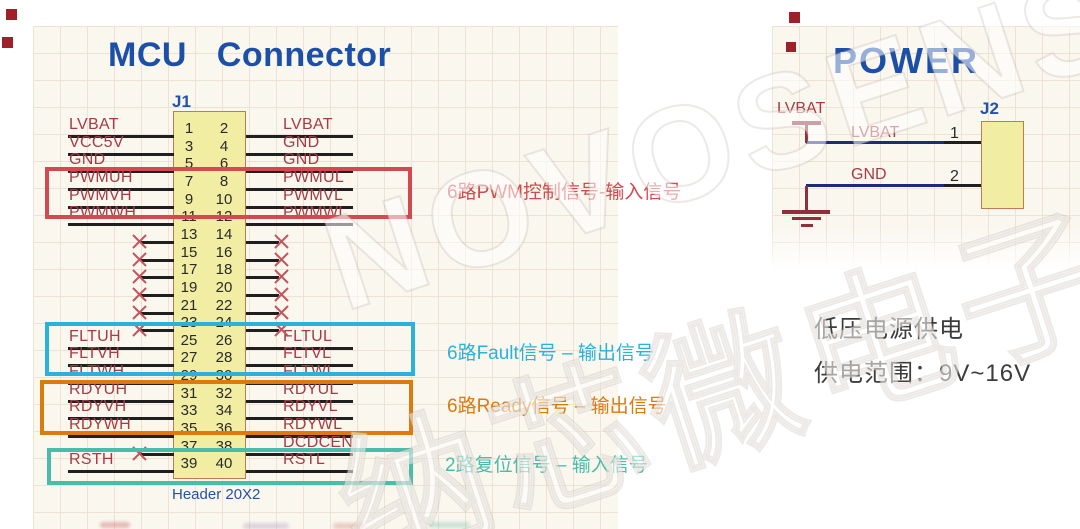 Image resolution: width=1080 pixels, height=529 pixels. I want to click on pin-number: 5, so click(189, 163).